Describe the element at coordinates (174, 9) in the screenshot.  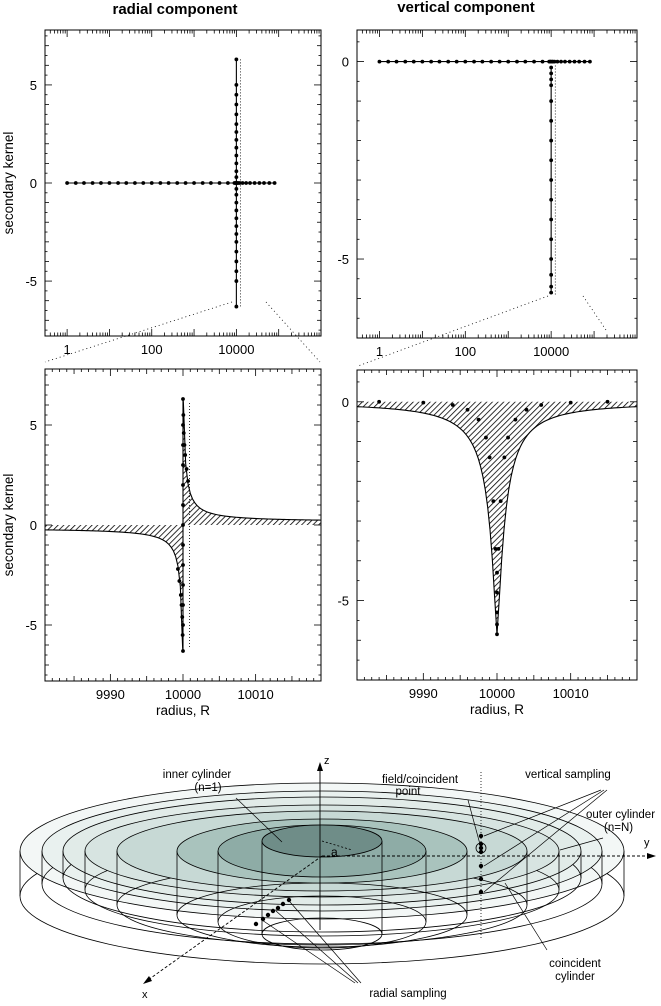
I see `radial-component-title: radial component` at that location.